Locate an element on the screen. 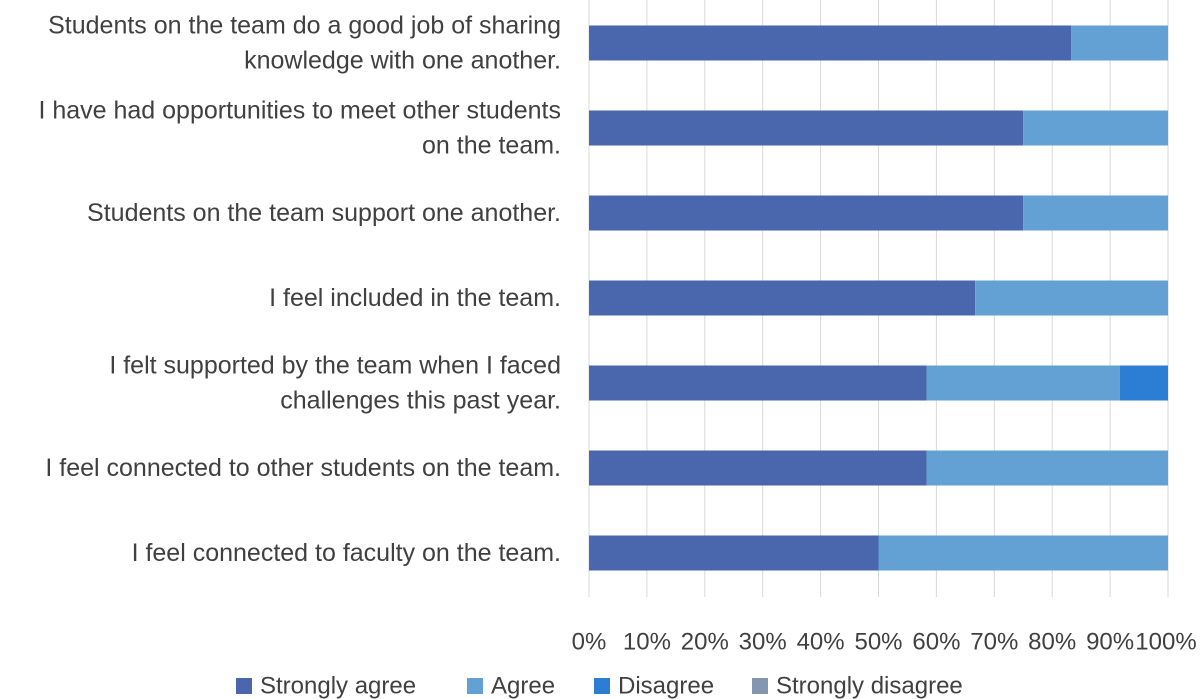 The height and width of the screenshot is (699, 1200). x-tick-label: 40% is located at coordinates (821, 642).